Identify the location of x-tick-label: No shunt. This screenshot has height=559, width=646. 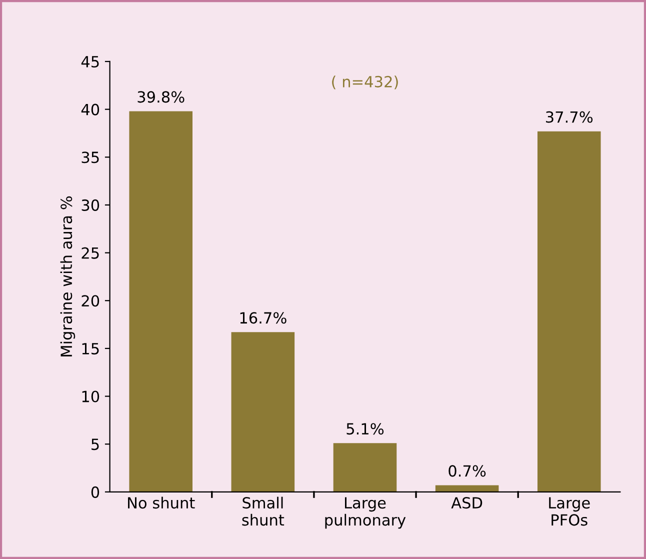
(161, 502).